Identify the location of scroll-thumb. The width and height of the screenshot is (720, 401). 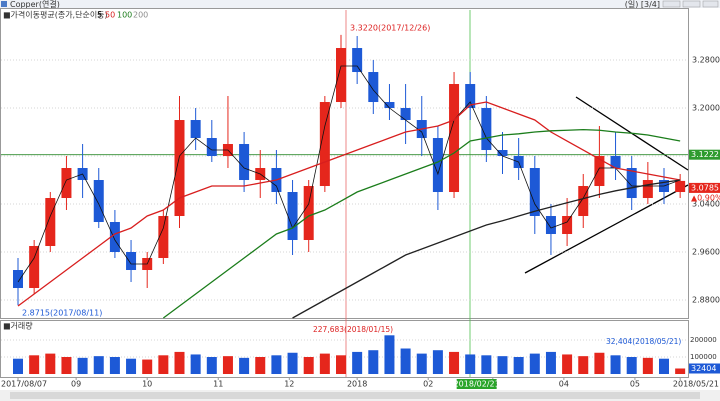
(355, 395).